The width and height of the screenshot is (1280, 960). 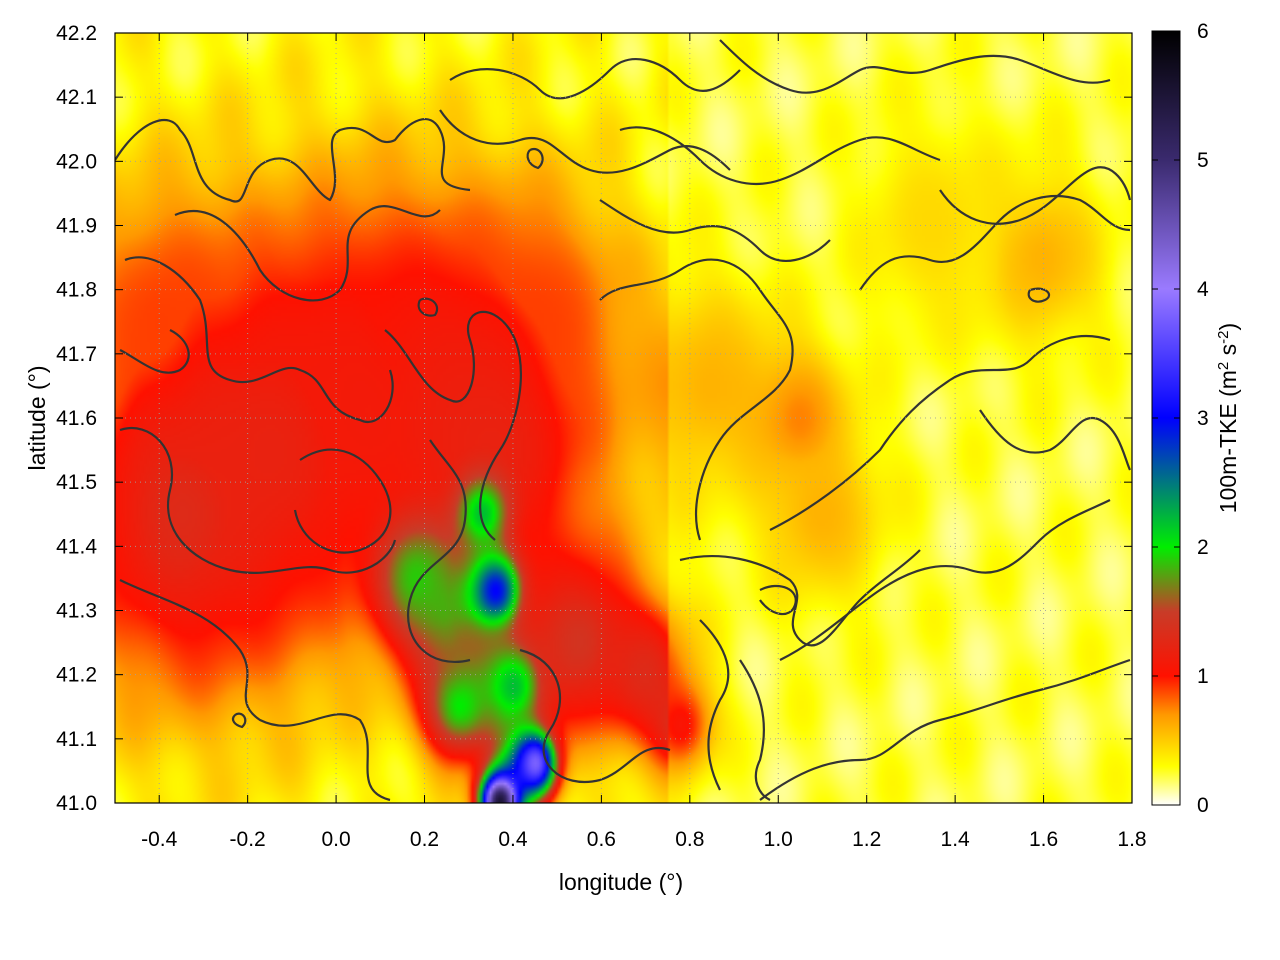 What do you see at coordinates (76, 33) in the screenshot?
I see `y-tick-label: 42.2` at bounding box center [76, 33].